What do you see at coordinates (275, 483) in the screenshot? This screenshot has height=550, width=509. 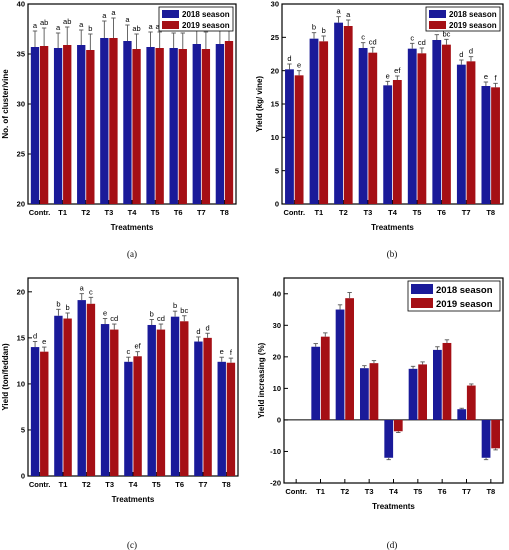 I see `y-tick-label: -20` at bounding box center [275, 483].